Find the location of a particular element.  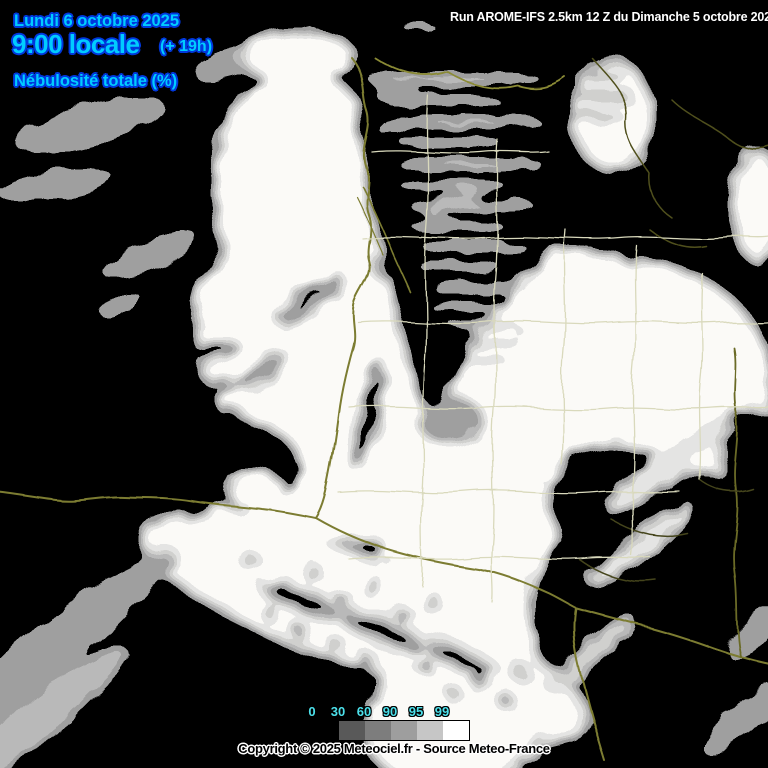

layer-name: Nébulosité totale (%) is located at coordinates (96, 81).